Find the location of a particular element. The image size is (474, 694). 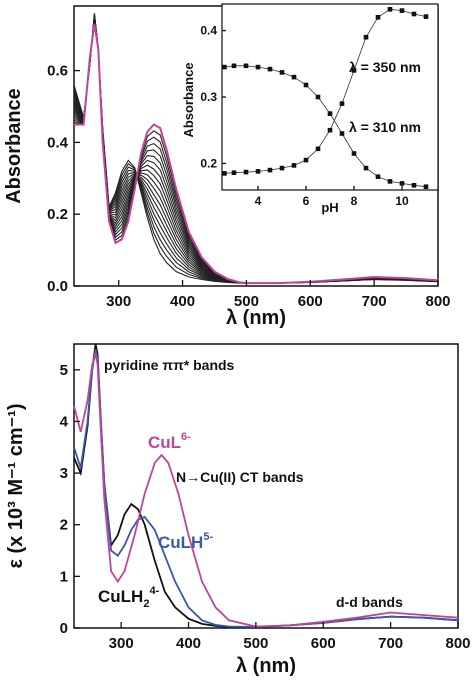

top-x-tick-label-1: 400 is located at coordinates (182, 301).